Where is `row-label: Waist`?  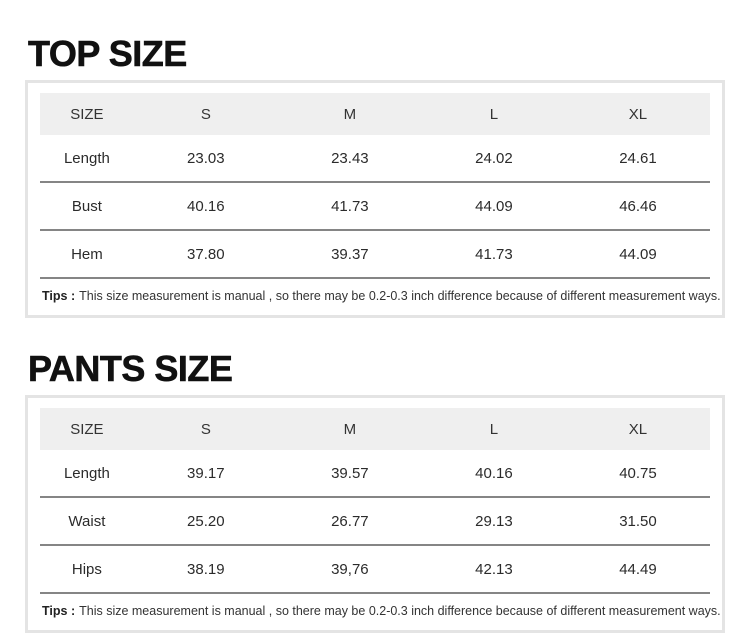 row-label: Waist is located at coordinates (87, 521).